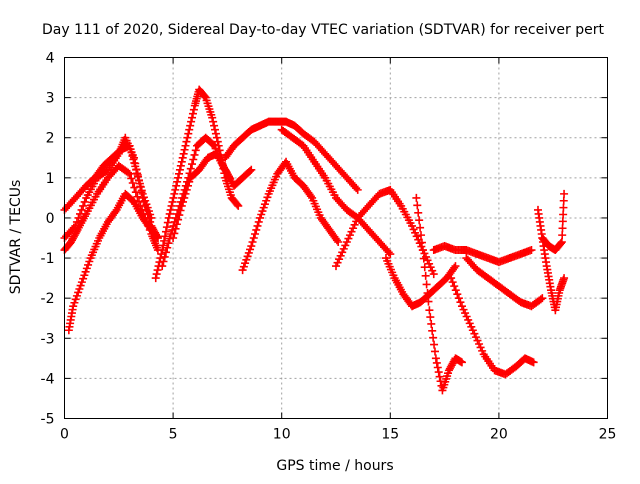 The image size is (640, 484). What do you see at coordinates (173, 435) in the screenshot?
I see `x-tick-label: 5` at bounding box center [173, 435].